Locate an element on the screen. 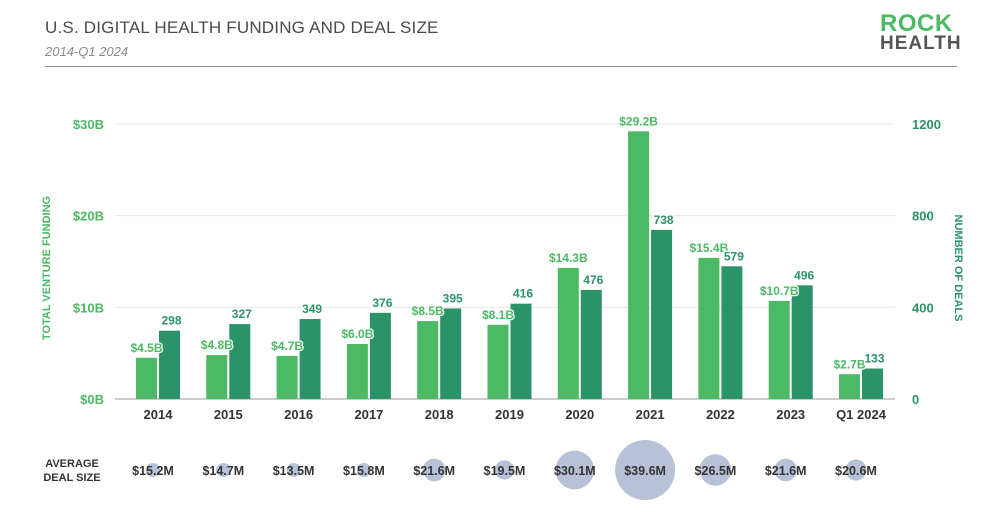  x-tick-label: 2015 is located at coordinates (228, 414).